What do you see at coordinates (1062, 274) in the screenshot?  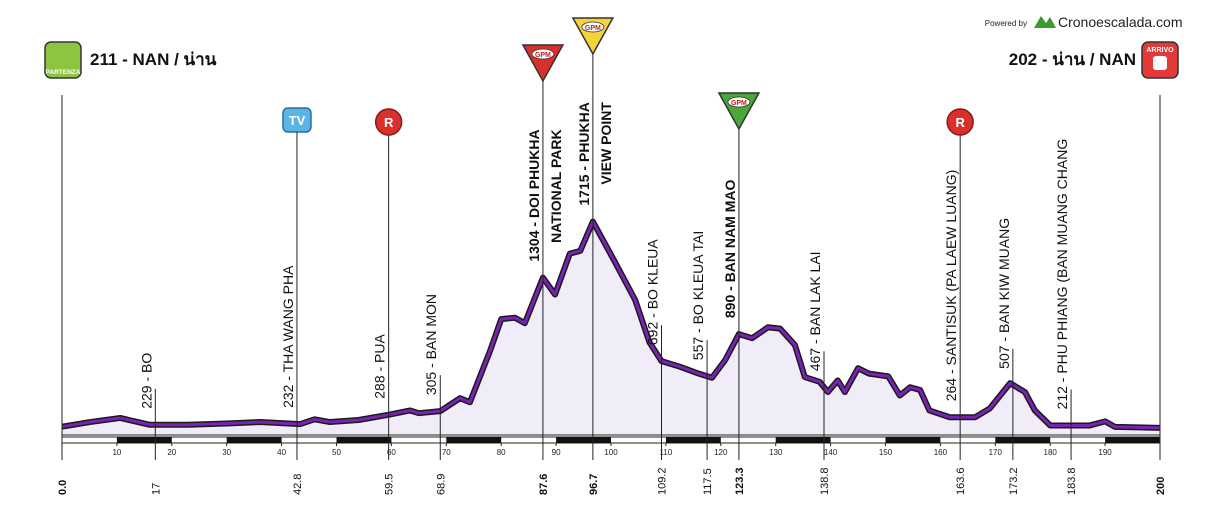 I see `waypoint-label: 212 - PHU PHIANG (BAN MUANG CHANG` at bounding box center [1062, 274].